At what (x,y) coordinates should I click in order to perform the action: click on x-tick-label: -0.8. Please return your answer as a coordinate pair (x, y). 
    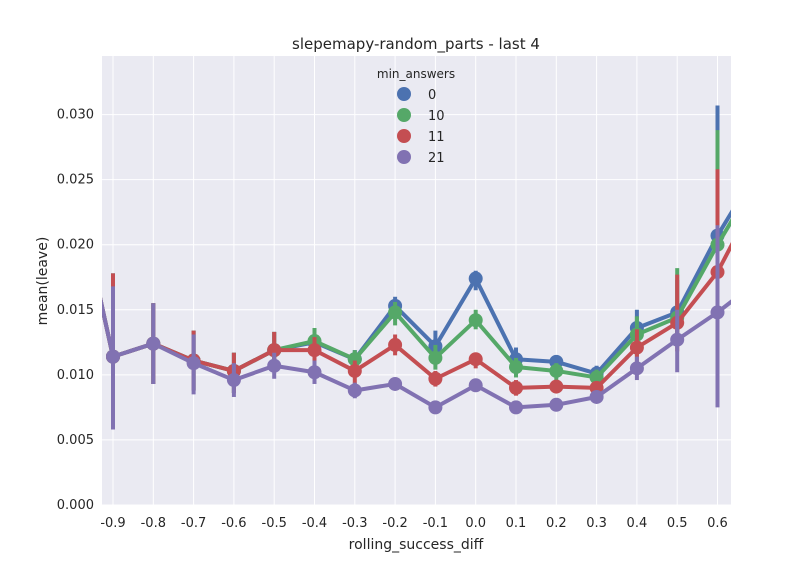
    Looking at the image, I should click on (153, 523).